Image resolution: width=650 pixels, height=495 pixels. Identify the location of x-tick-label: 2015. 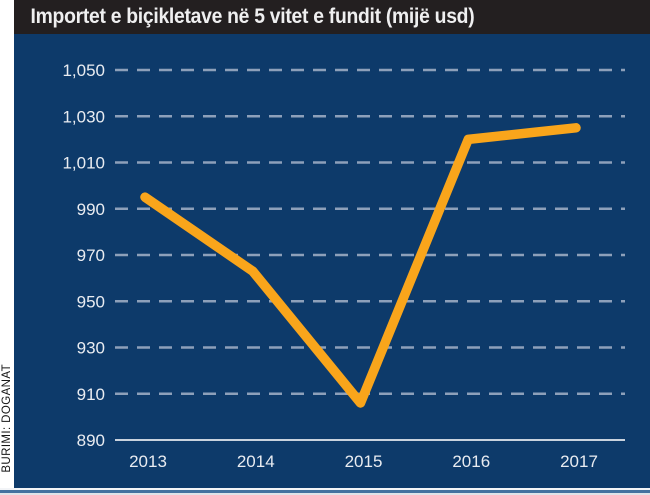
(364, 461).